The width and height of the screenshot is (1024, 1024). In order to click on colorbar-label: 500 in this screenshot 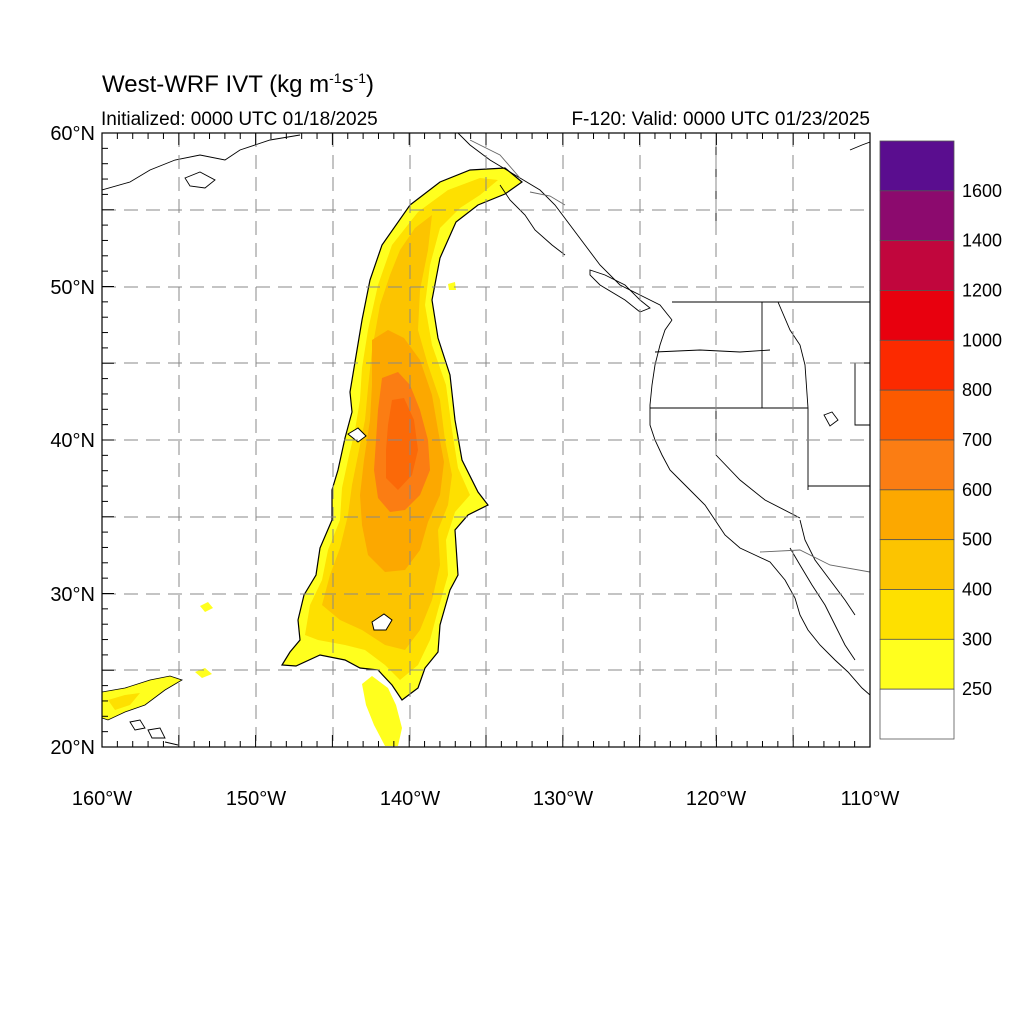, I will do `click(977, 540)`.